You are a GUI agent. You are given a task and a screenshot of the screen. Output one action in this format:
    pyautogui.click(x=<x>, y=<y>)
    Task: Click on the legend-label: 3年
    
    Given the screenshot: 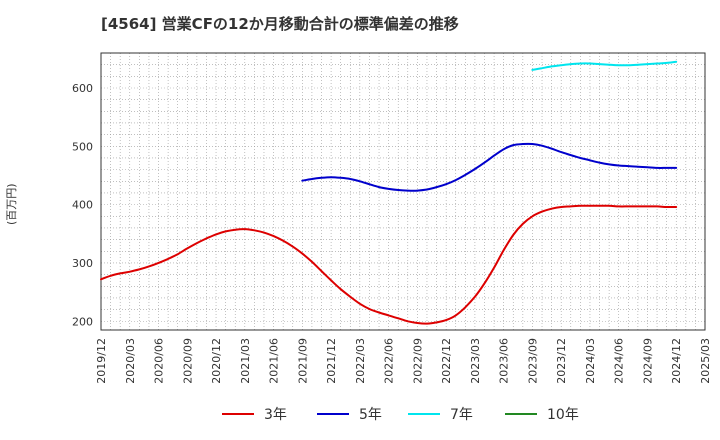 What is the action you would take?
    pyautogui.click(x=275, y=415)
    